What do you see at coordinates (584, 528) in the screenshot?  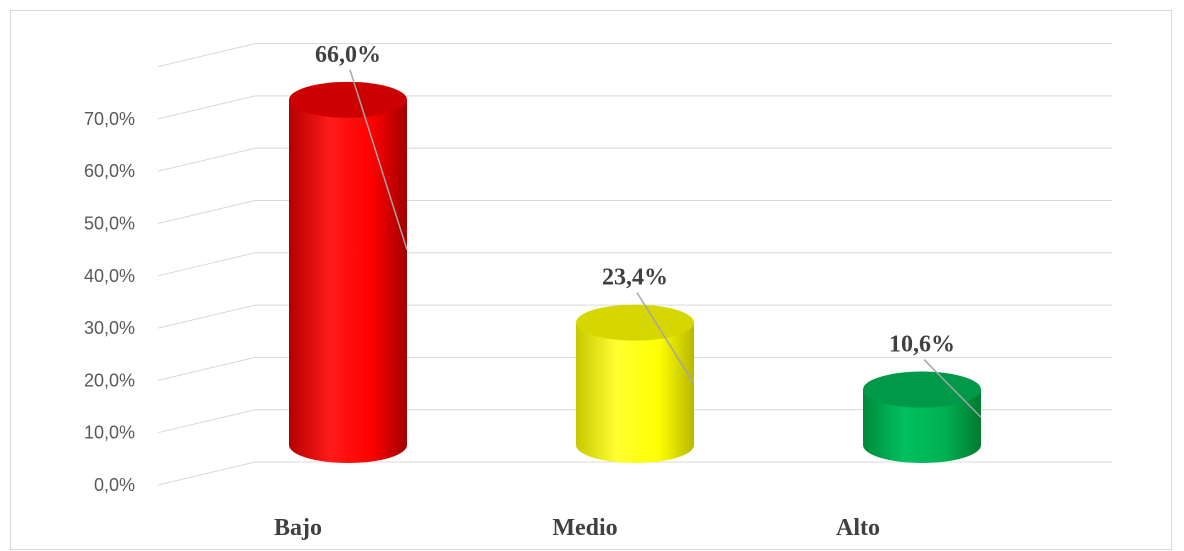 I see `category-label: Medio` at bounding box center [584, 528].